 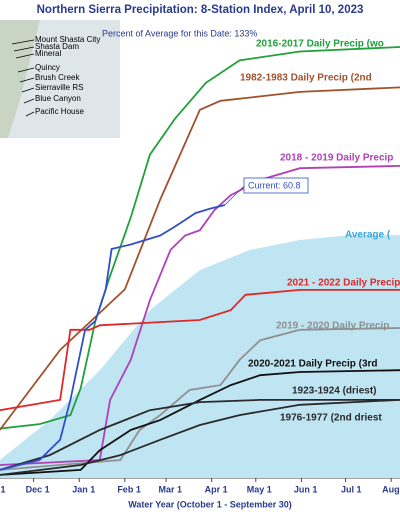 What do you see at coordinates (331, 418) in the screenshot?
I see `series-label: 1976-1977 (2nd driest` at bounding box center [331, 418].